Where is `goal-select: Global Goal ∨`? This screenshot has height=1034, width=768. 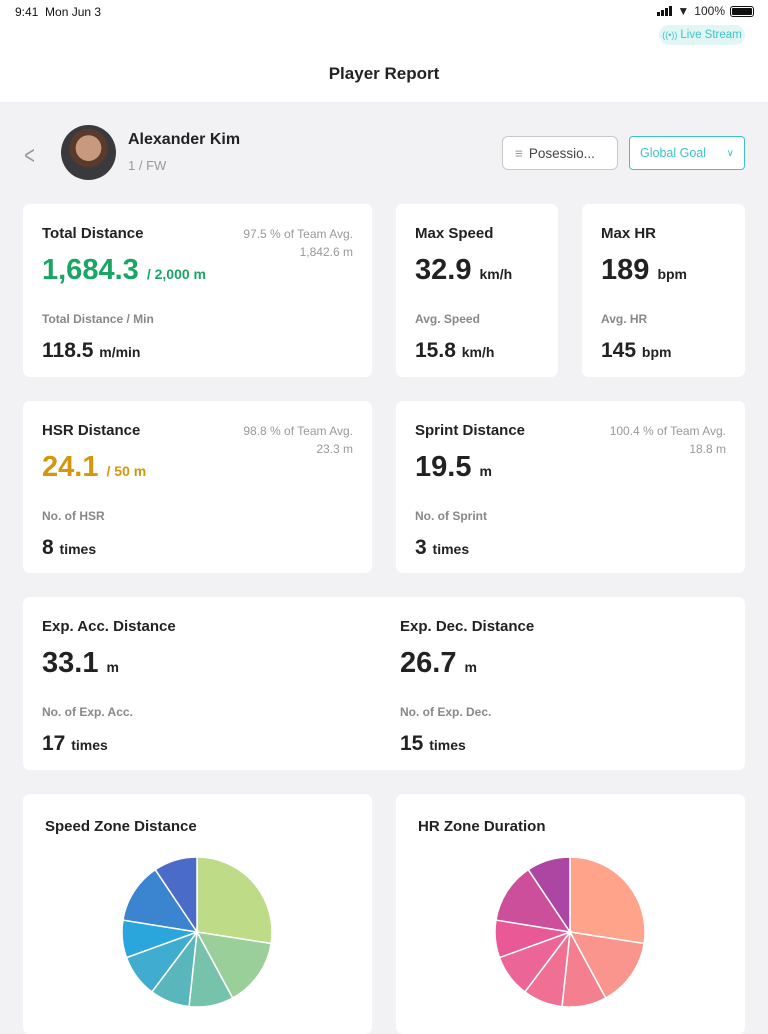 goal-select: Global Goal ∨ is located at coordinates (687, 153).